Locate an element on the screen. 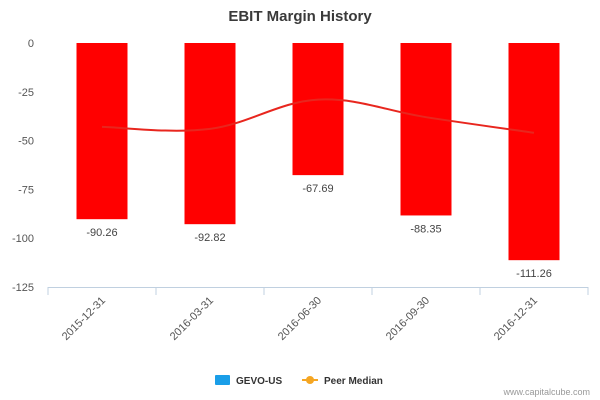 The width and height of the screenshot is (600, 400). y-tick-label: 0 is located at coordinates (31, 44).